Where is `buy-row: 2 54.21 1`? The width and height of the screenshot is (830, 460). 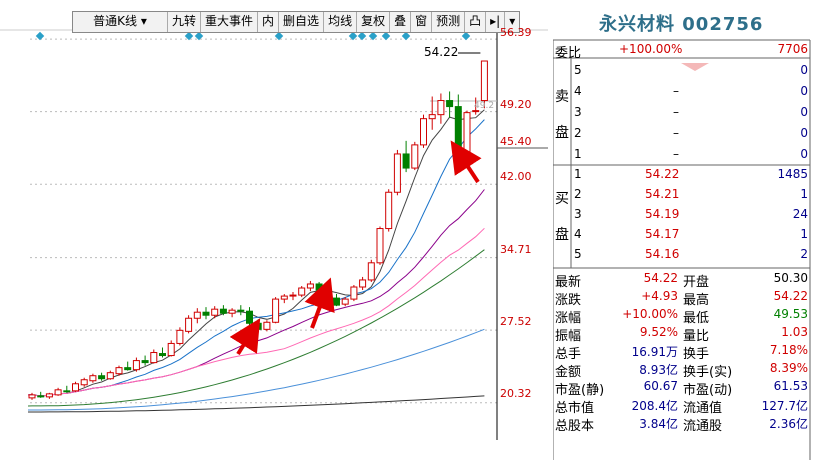
buy-row: 2 54.21 1 is located at coordinates (681, 195).